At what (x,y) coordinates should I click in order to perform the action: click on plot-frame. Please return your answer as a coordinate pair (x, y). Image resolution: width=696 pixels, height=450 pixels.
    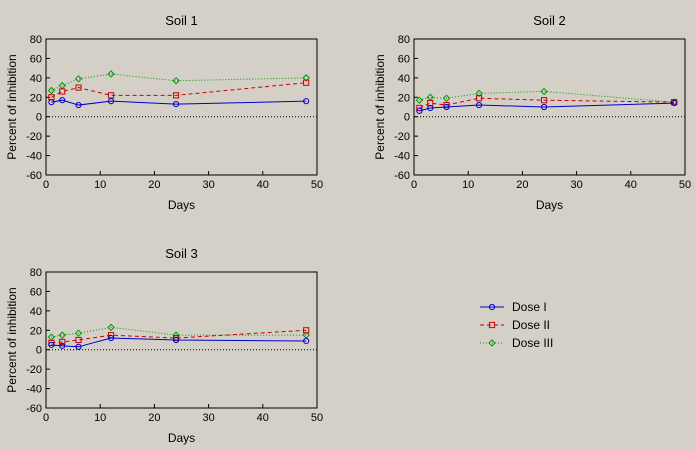
    Looking at the image, I should click on (549, 107).